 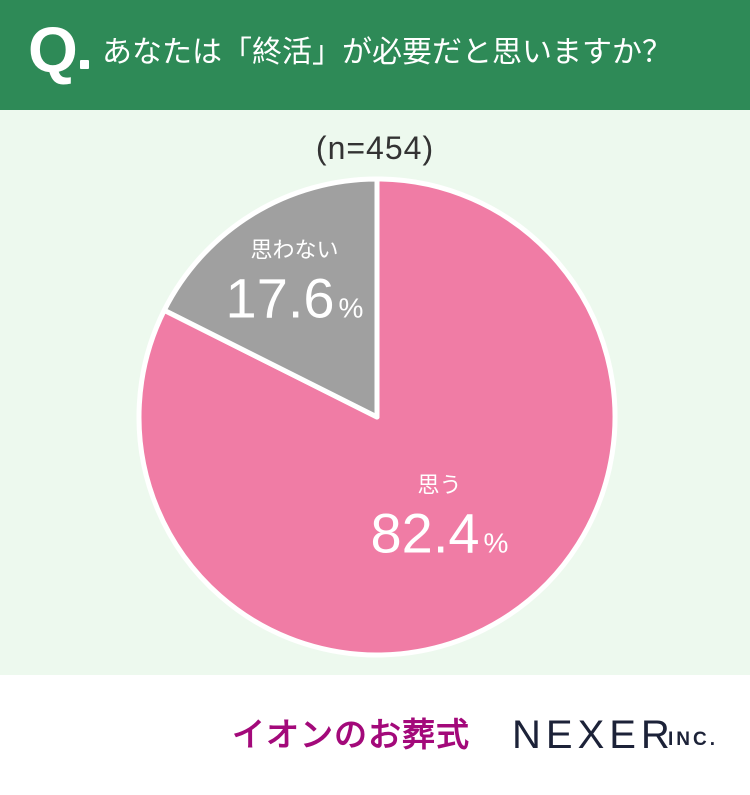 I want to click on question-text: あなたは「終活」が必要だと思いますか？, so click(x=387, y=52).